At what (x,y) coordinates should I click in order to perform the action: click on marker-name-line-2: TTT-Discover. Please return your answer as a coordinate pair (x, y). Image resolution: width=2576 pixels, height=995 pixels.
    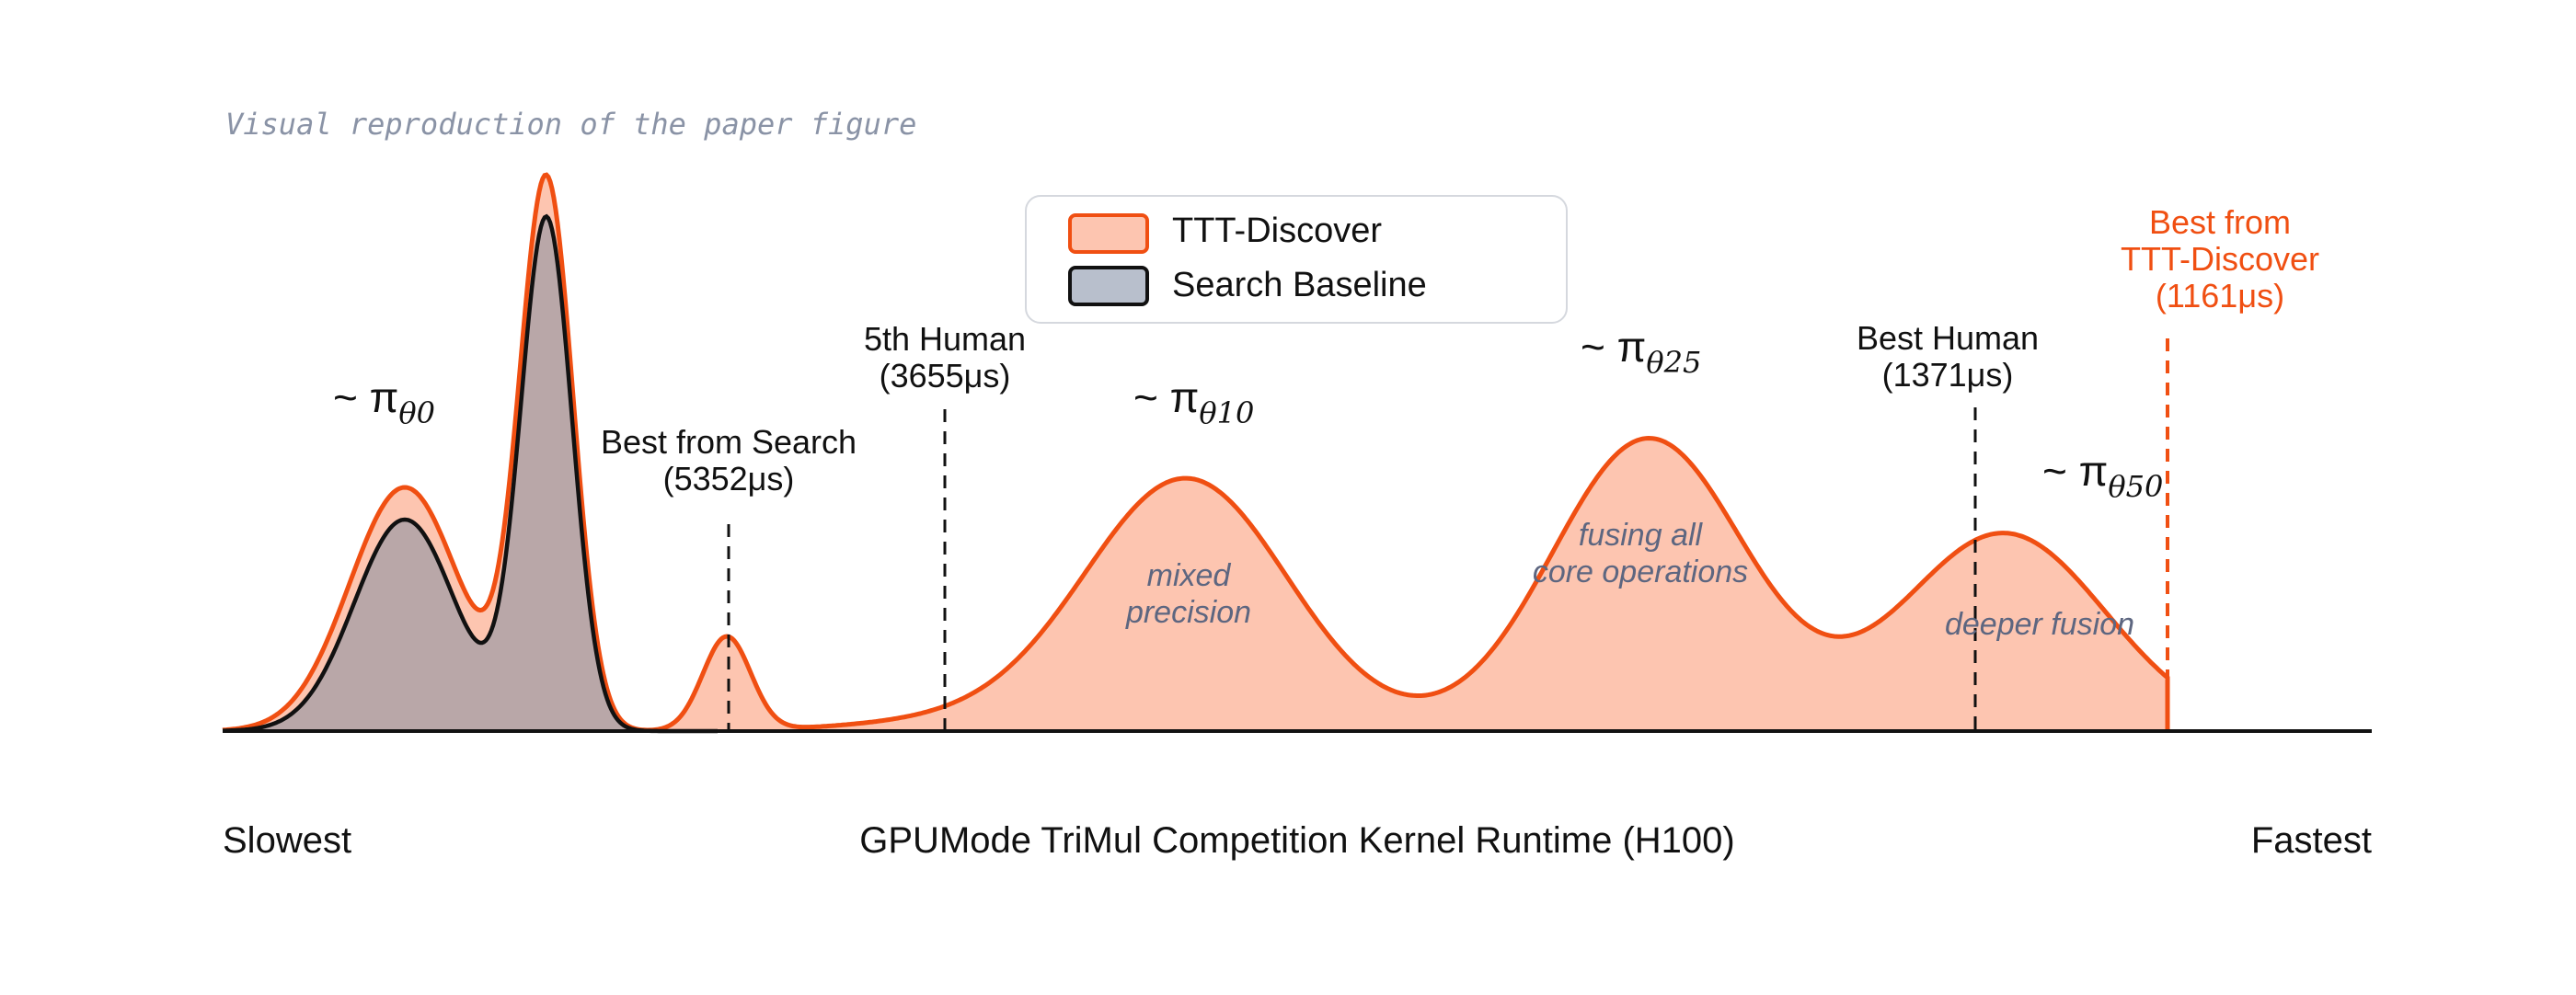
    Looking at the image, I should click on (2220, 259).